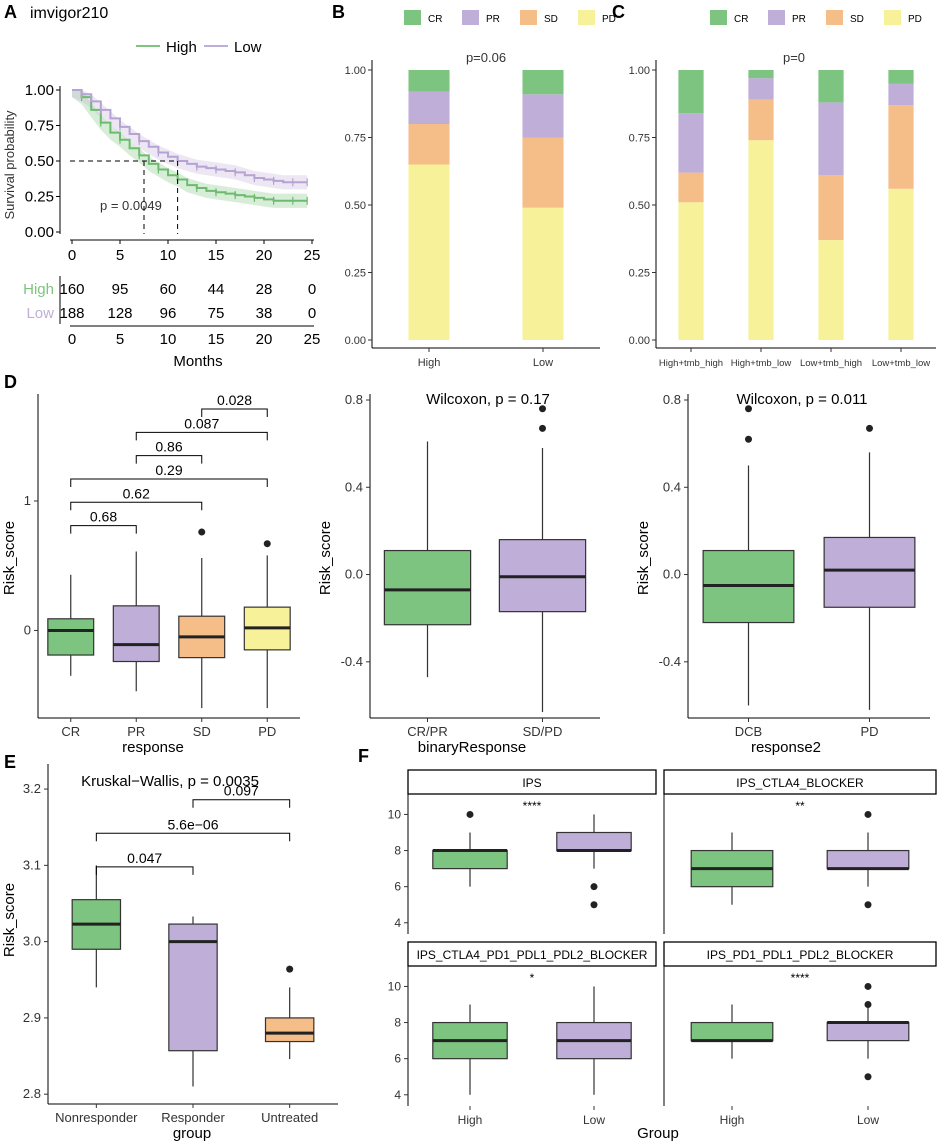 This screenshot has width=941, height=1143. Describe the element at coordinates (193, 987) in the screenshot. I see `box-responder` at that location.